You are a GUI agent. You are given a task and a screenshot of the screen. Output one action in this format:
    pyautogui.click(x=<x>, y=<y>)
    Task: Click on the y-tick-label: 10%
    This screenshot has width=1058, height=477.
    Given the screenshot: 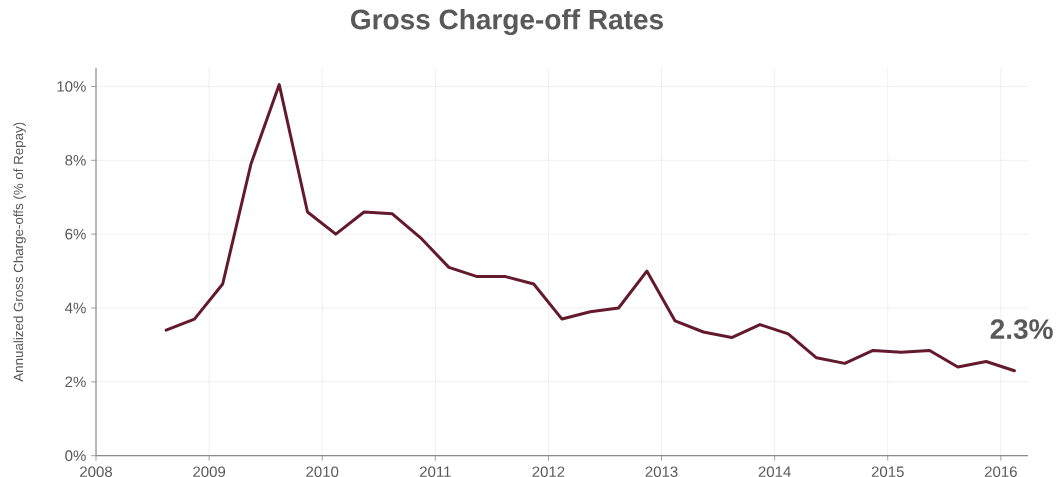 What is the action you would take?
    pyautogui.click(x=71, y=86)
    